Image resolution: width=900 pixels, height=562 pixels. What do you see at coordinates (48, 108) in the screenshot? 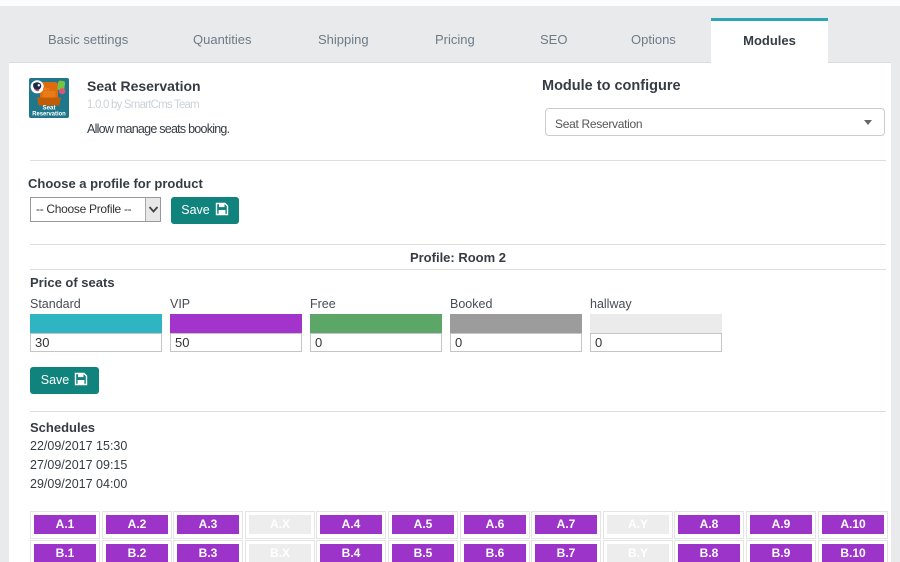
I see `svg-text: Seat` at bounding box center [48, 108].